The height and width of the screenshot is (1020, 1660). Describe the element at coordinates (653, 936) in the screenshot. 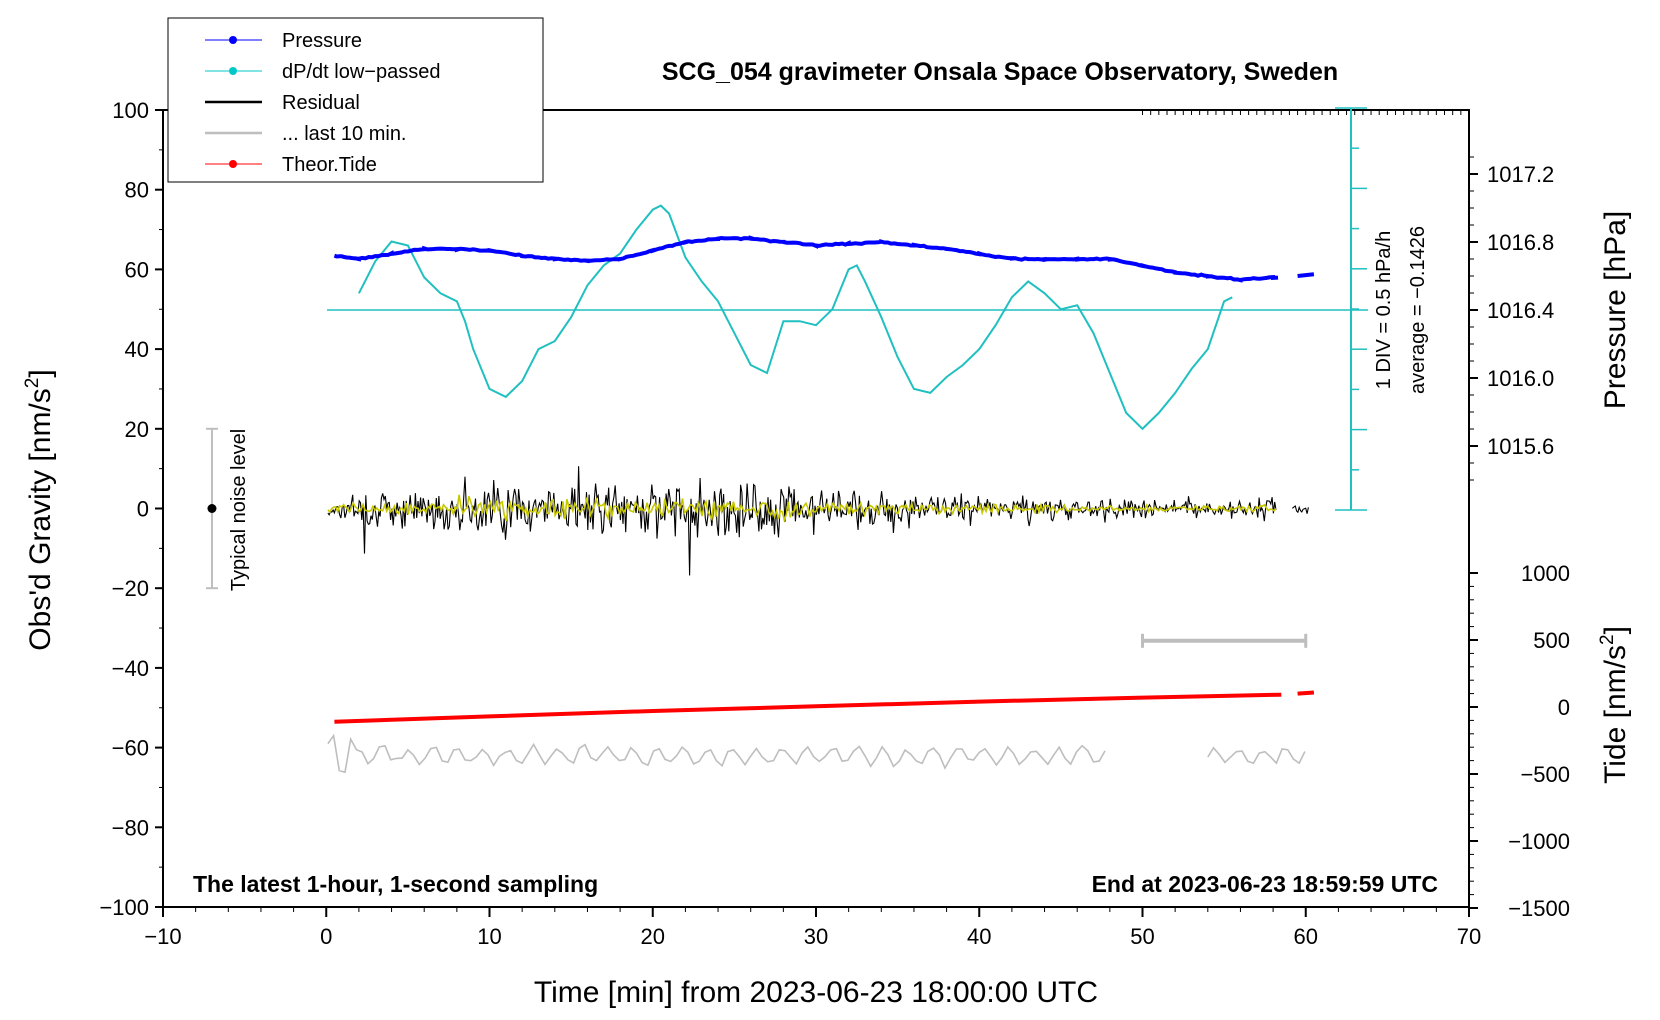

I see `x-tick-label: 20` at that location.